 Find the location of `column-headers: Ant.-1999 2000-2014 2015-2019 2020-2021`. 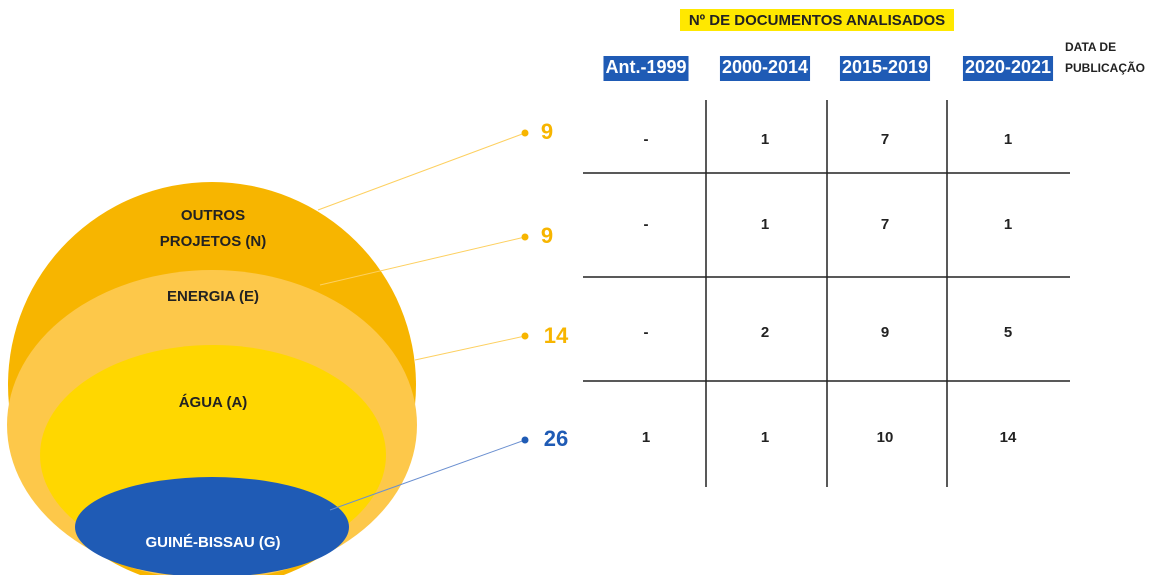

column-headers: Ant.-1999 2000-2014 2015-2019 2020-2021 is located at coordinates (828, 68).